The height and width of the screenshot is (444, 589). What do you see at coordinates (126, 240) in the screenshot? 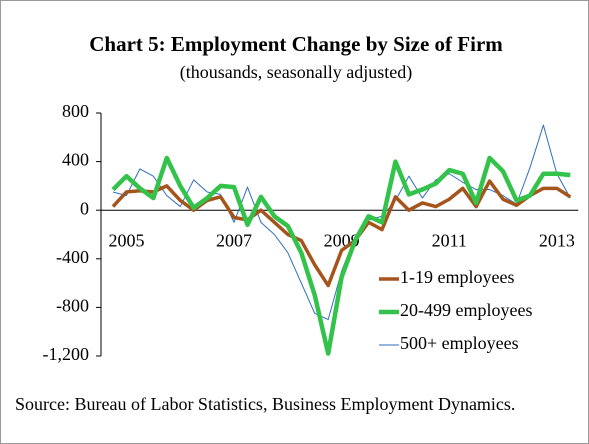
I see `x-tick-label: 2005` at bounding box center [126, 240].